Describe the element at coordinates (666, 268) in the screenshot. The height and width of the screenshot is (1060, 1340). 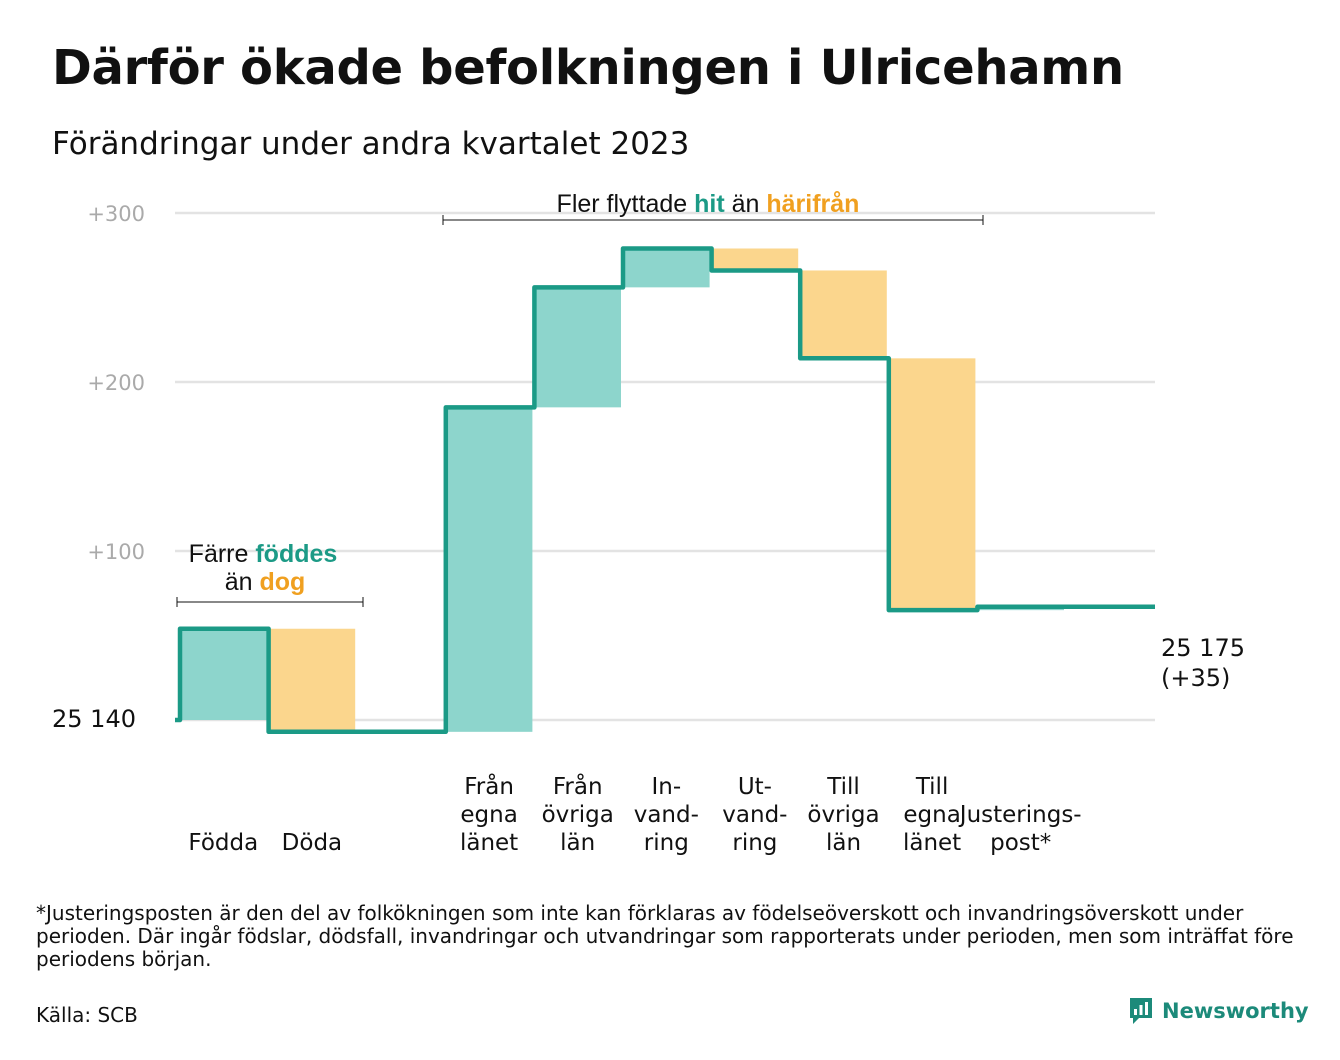
I see `bar-in-vand-ring` at that location.